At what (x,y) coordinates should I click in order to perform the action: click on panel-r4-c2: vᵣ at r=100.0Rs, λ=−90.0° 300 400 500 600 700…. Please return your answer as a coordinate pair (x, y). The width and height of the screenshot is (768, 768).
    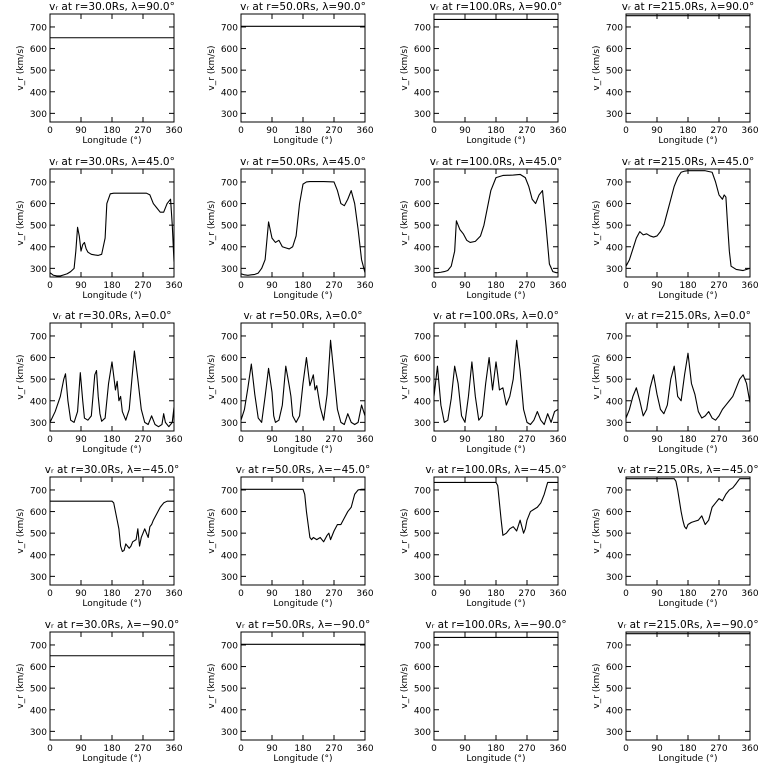
    Looking at the image, I should click on (483, 691).